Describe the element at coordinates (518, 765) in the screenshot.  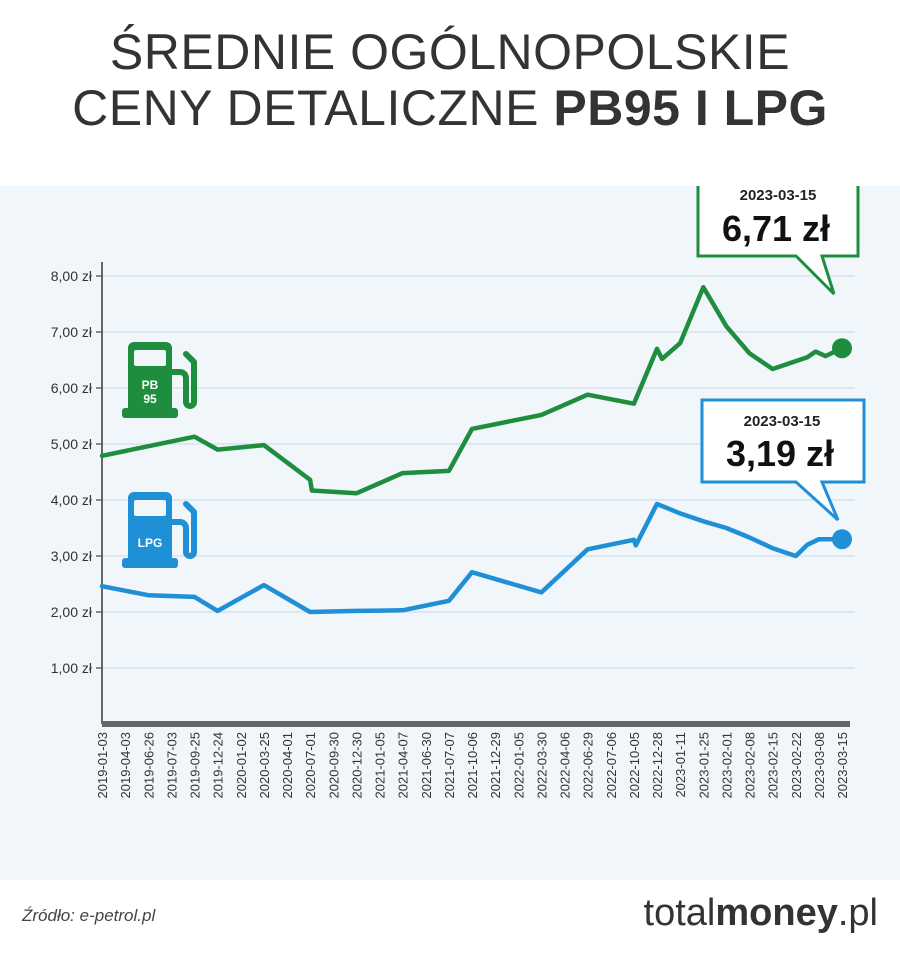
I see `x-tick-label: 2022-01-05` at that location.